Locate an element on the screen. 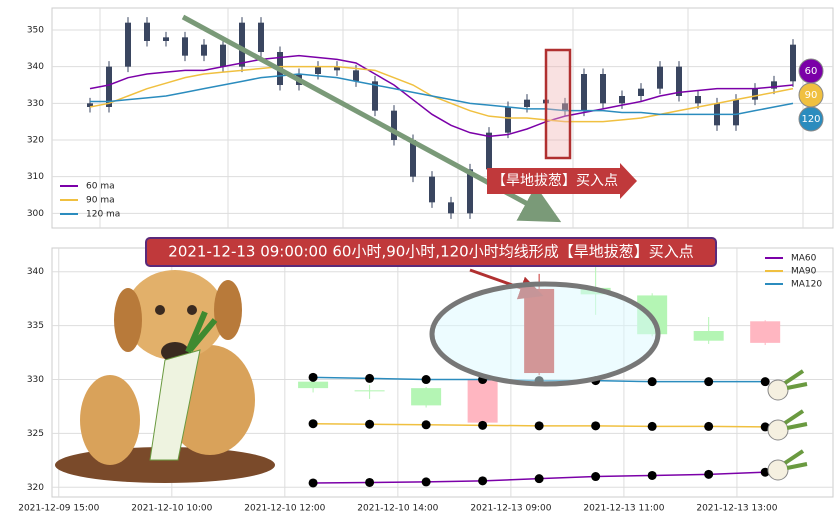 This screenshot has width=839, height=520. legend-label: 120 ma is located at coordinates (103, 215).